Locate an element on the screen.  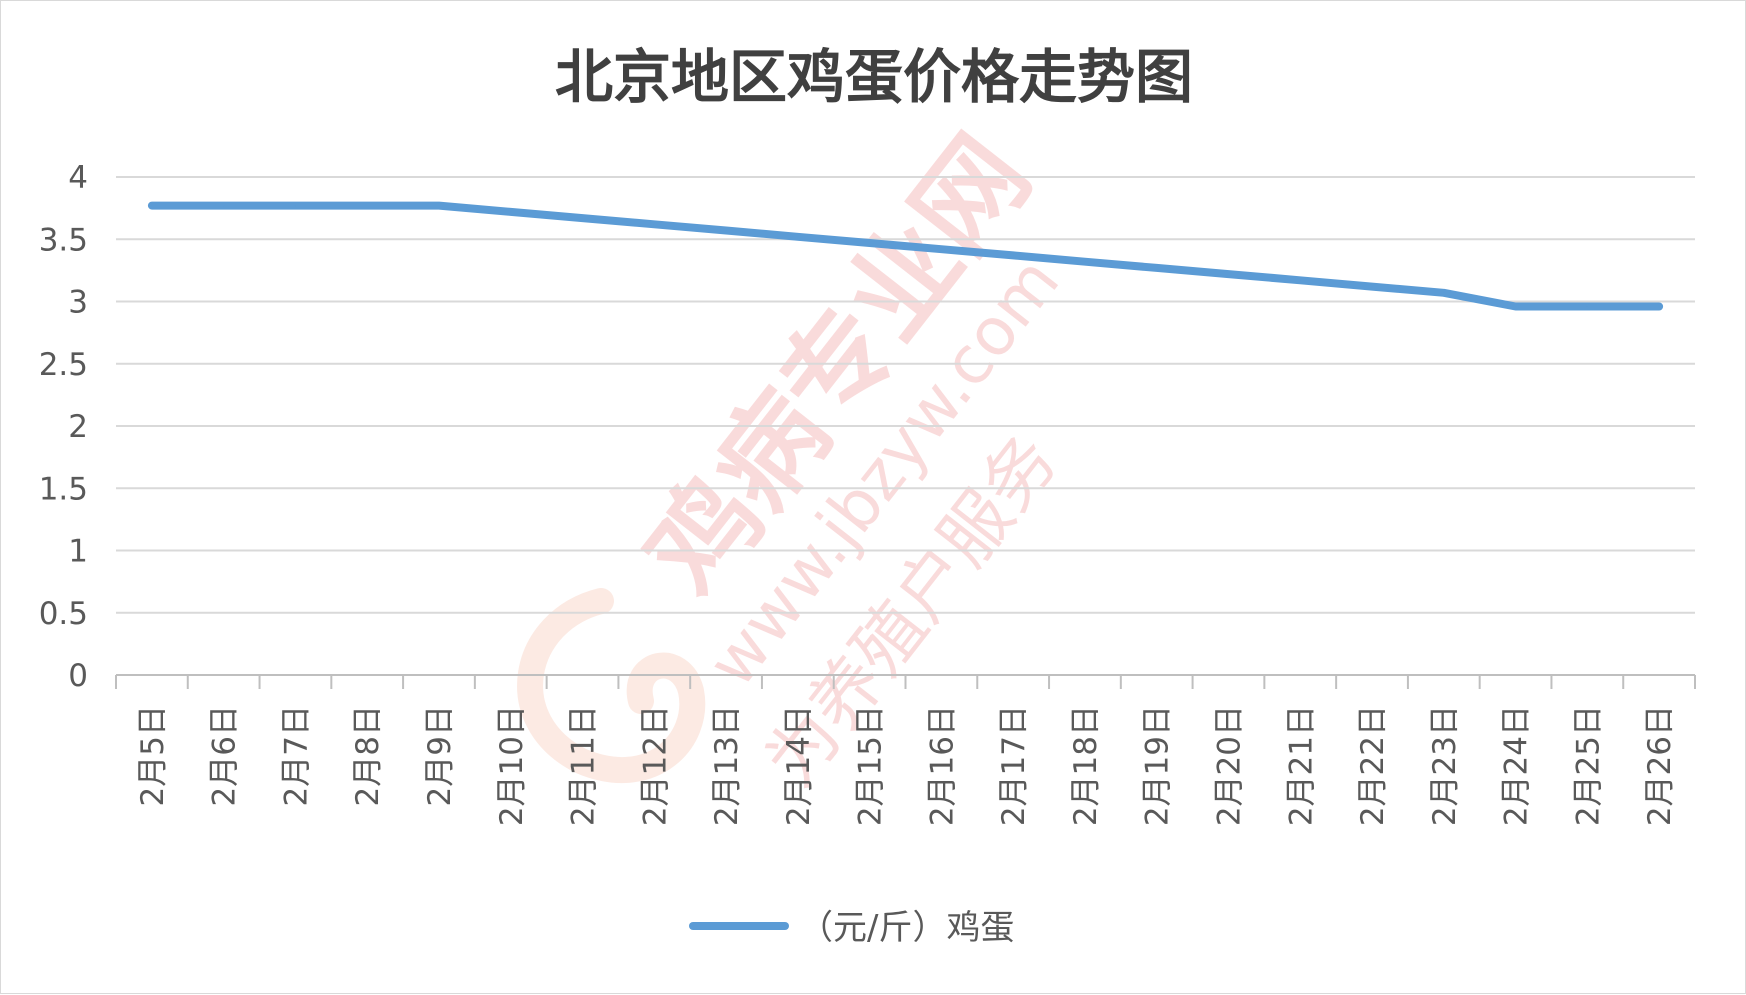
x-tick-label: 2月16日 is located at coordinates (942, 765).